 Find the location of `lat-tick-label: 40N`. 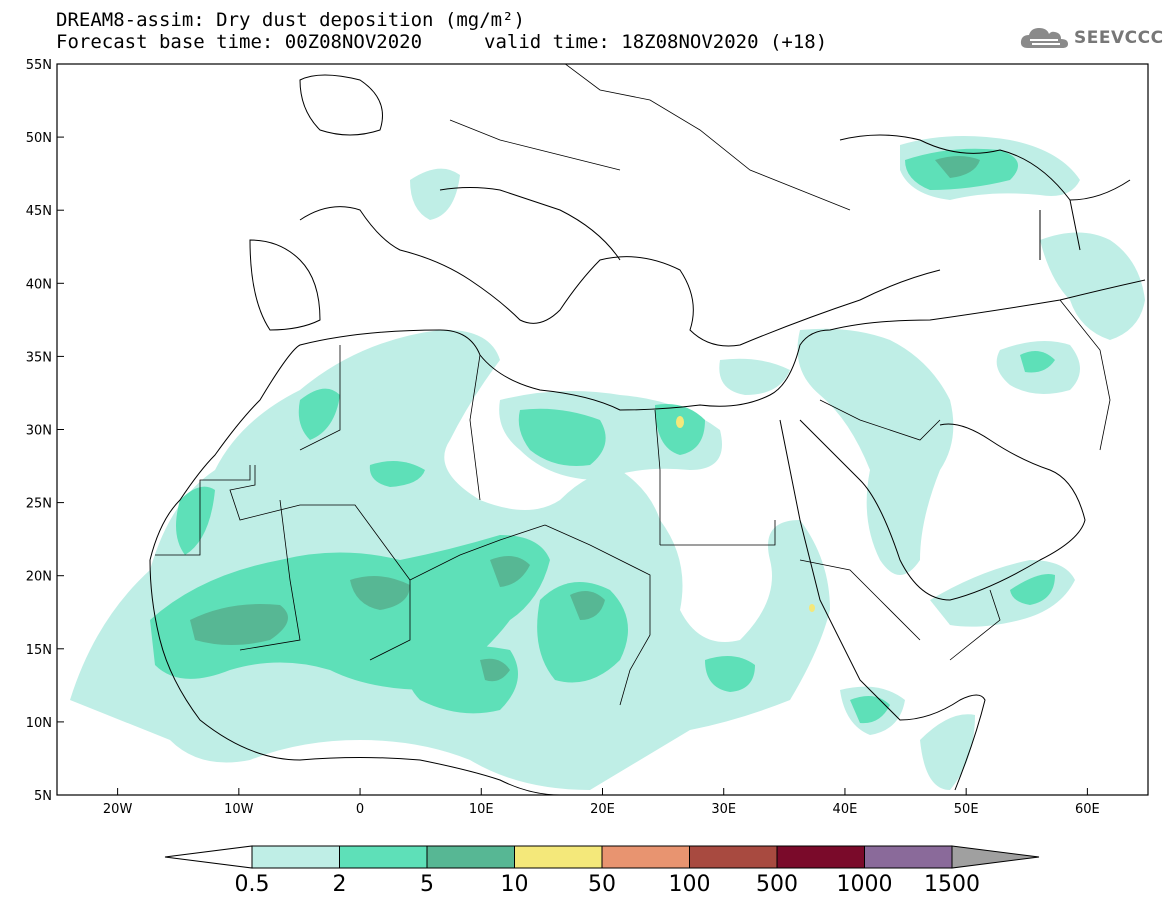

lat-tick-label: 40N is located at coordinates (39, 284).